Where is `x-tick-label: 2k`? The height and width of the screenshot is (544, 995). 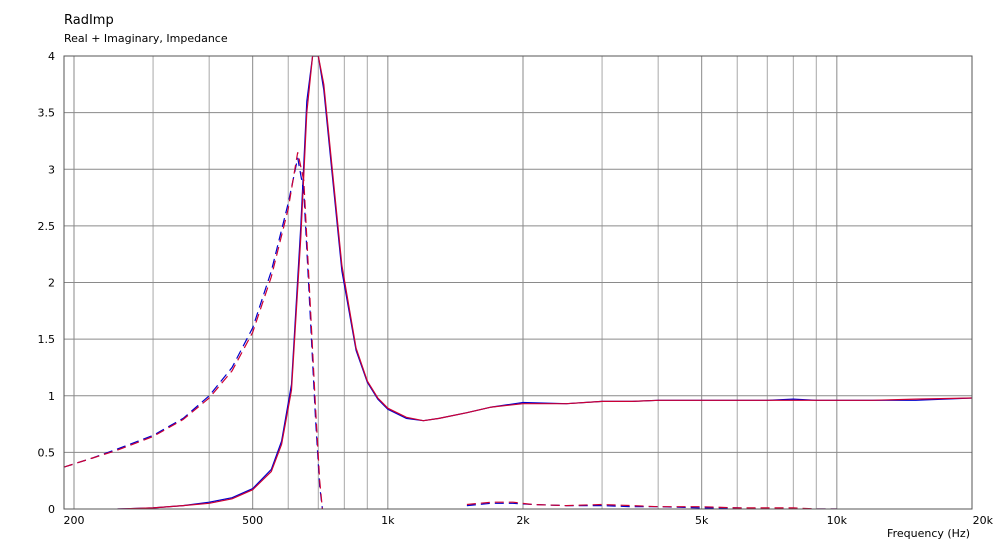 x-tick-label: 2k is located at coordinates (523, 520).